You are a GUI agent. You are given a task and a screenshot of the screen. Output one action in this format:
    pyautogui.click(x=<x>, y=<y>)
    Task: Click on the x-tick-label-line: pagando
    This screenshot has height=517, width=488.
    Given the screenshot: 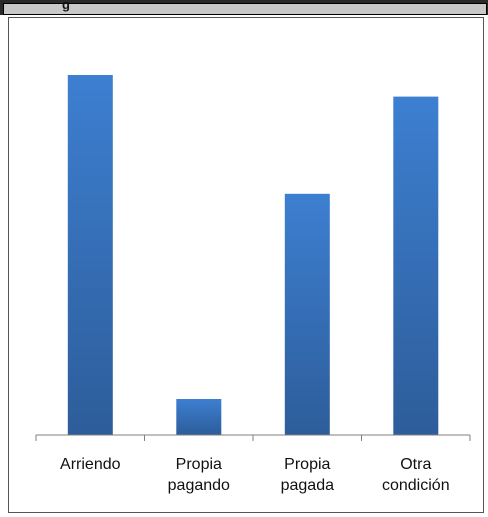 What is the action you would take?
    pyautogui.click(x=199, y=485)
    